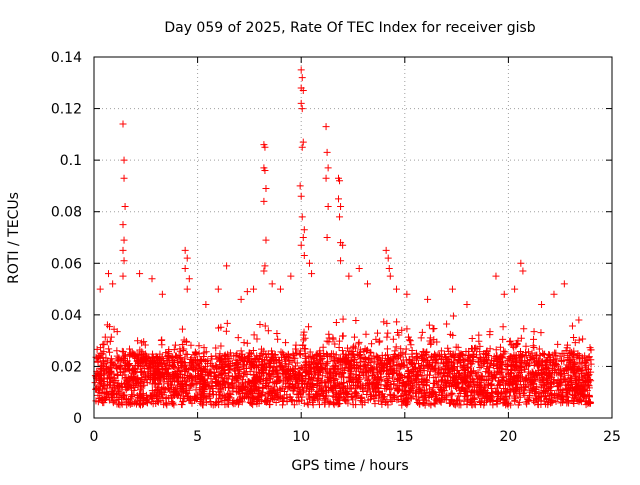 The width and height of the screenshot is (640, 485). What do you see at coordinates (405, 437) in the screenshot?
I see `x-tick-label: 15` at bounding box center [405, 437].